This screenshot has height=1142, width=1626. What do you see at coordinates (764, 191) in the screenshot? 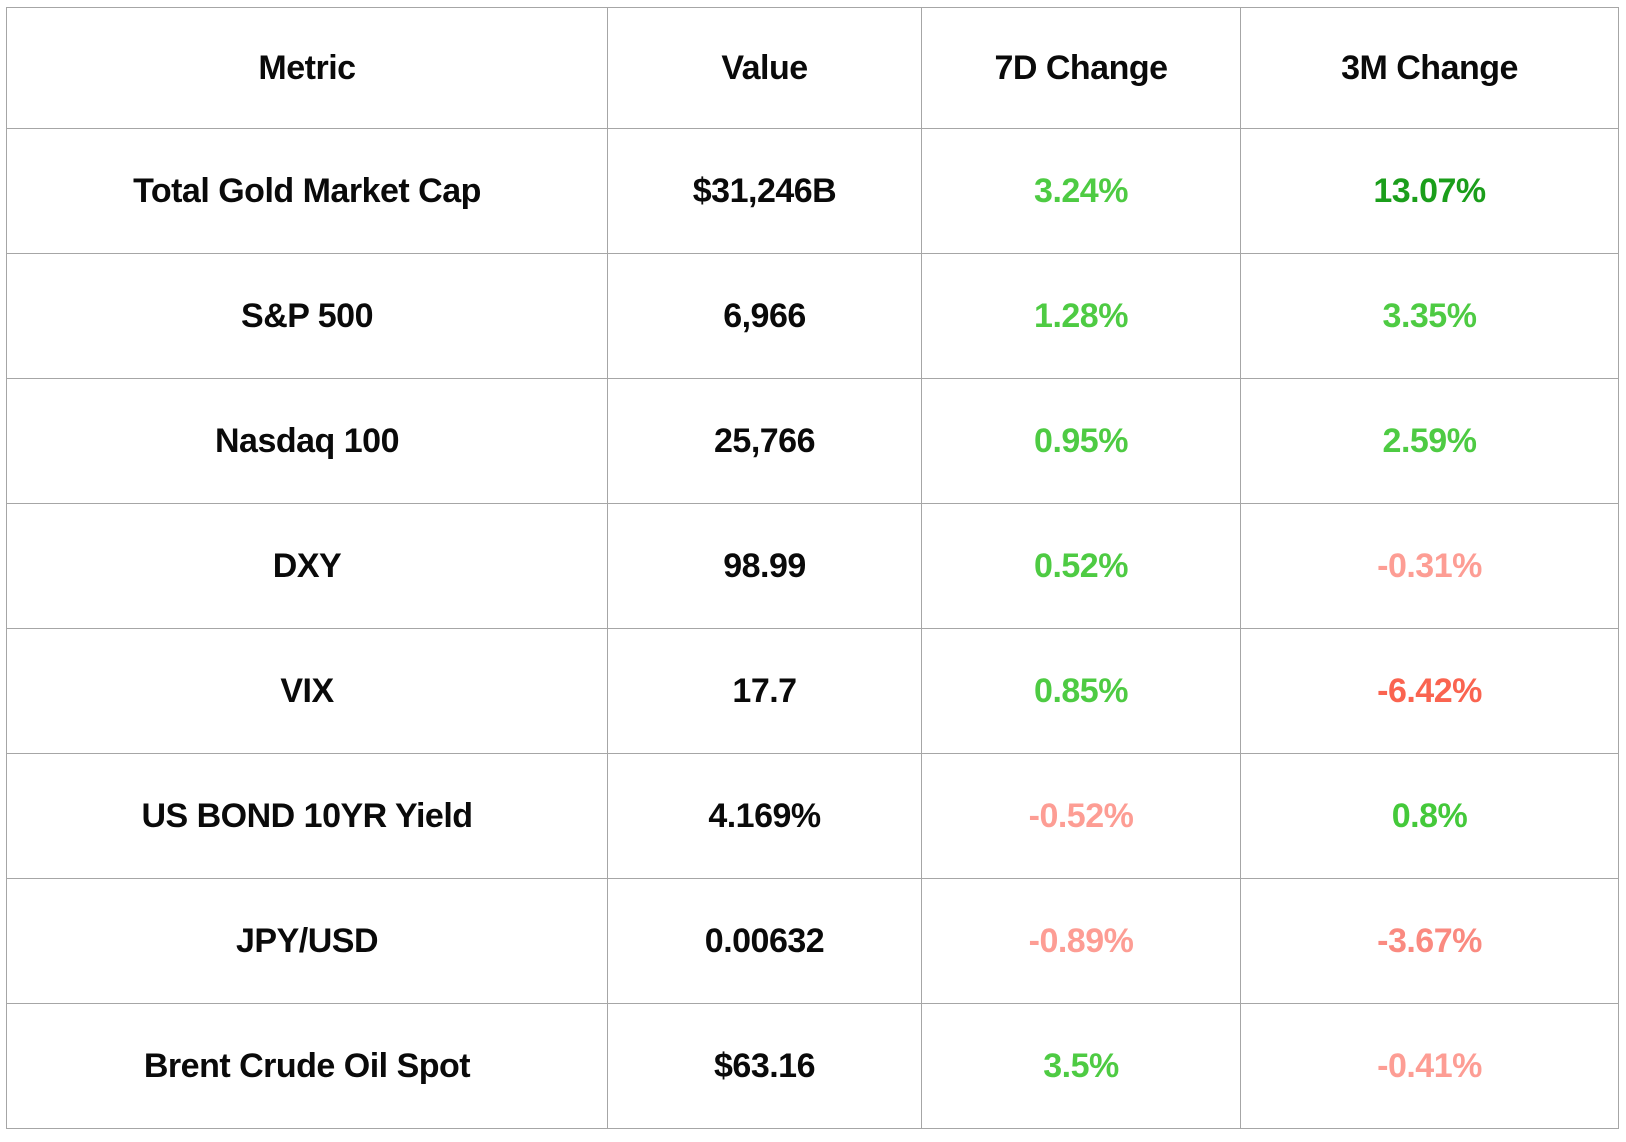
I see `value-cell: $31,246B` at bounding box center [764, 191].